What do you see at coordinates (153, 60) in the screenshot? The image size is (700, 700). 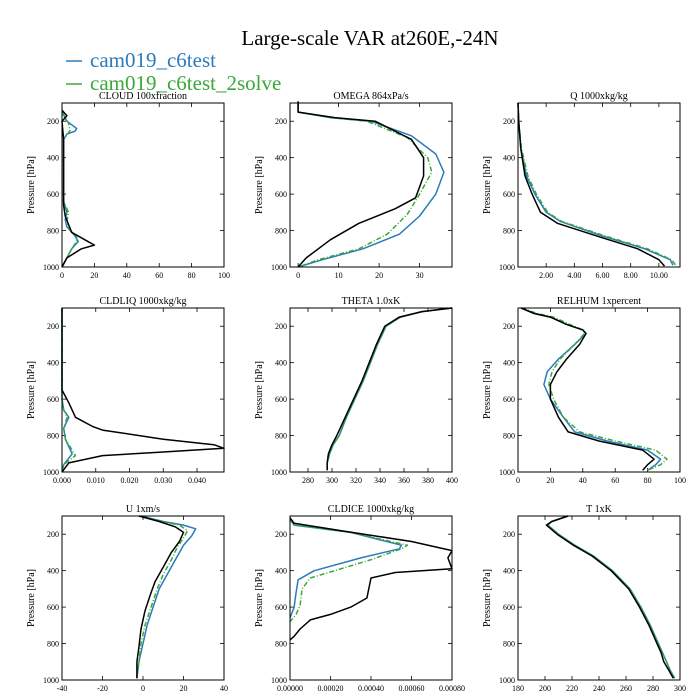 I see `legend-label-1: cam019_c6test` at bounding box center [153, 60].